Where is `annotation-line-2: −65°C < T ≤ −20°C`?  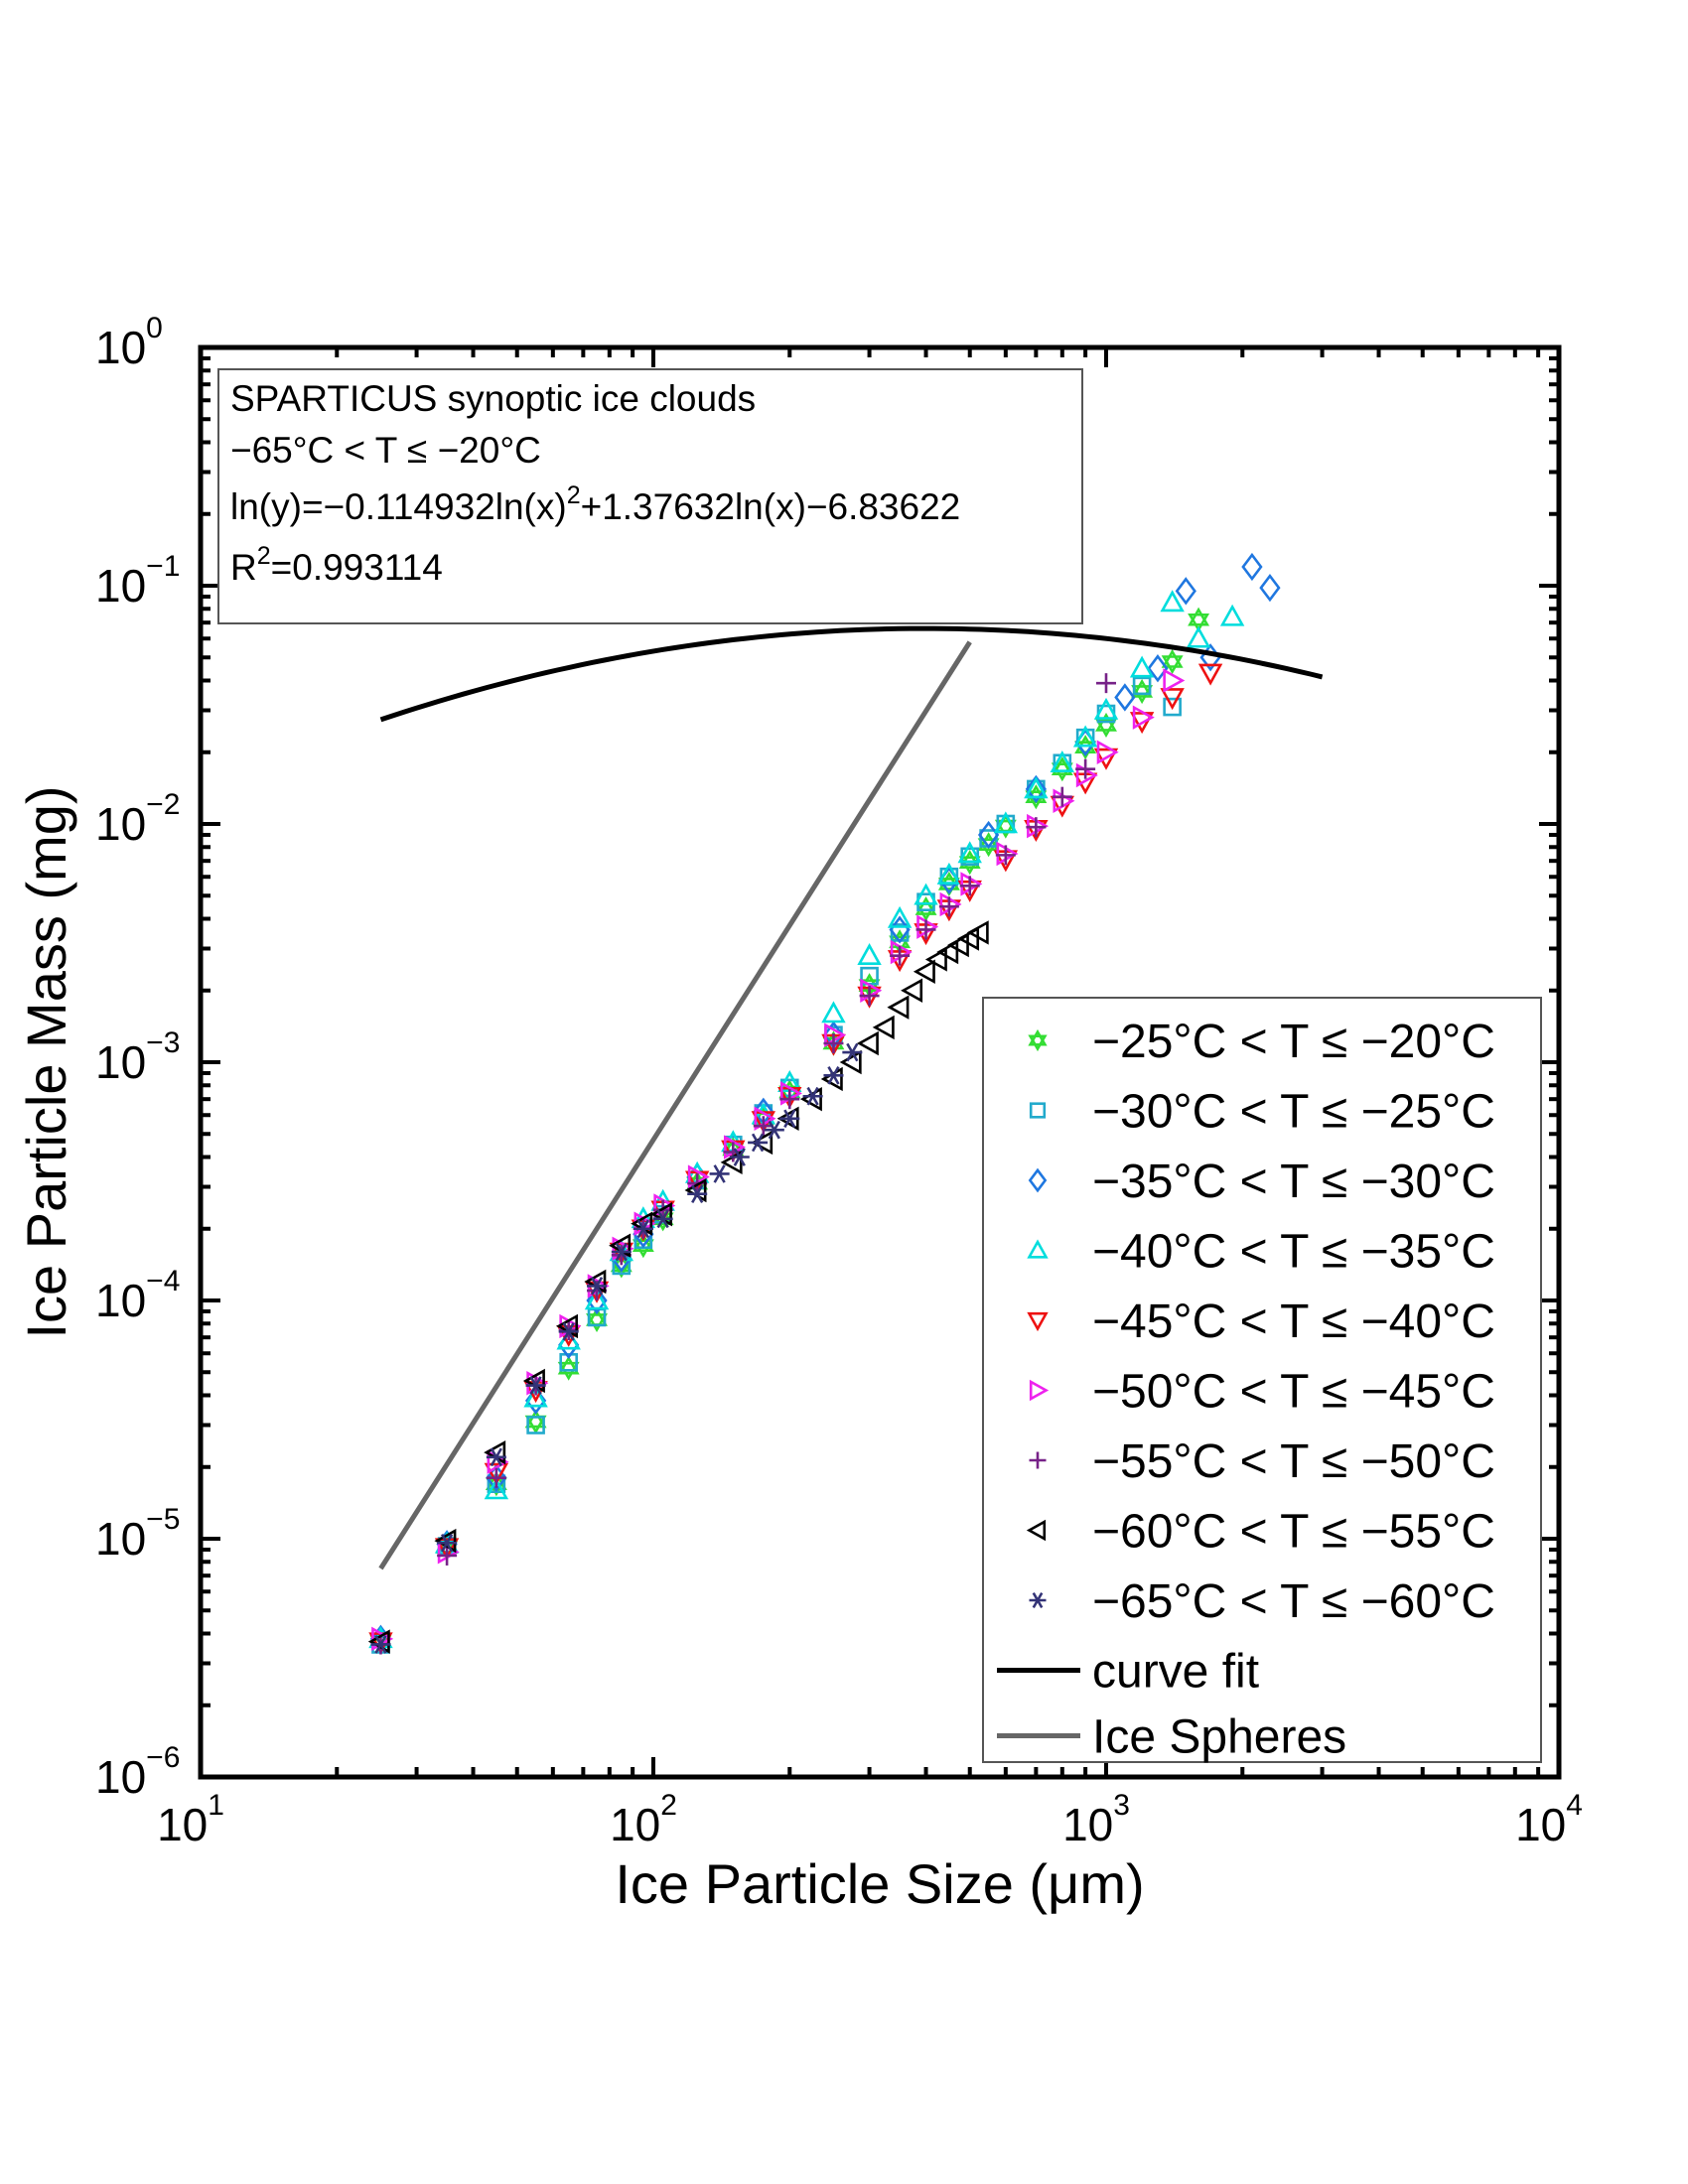
annotation-line-2: −65°C < T ≤ −20°C is located at coordinates (385, 450).